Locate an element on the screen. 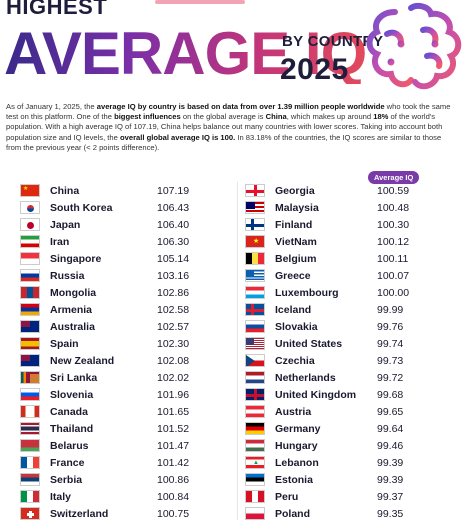 This screenshot has width=469, height=522. flag-estonia-icon is located at coordinates (255, 479).